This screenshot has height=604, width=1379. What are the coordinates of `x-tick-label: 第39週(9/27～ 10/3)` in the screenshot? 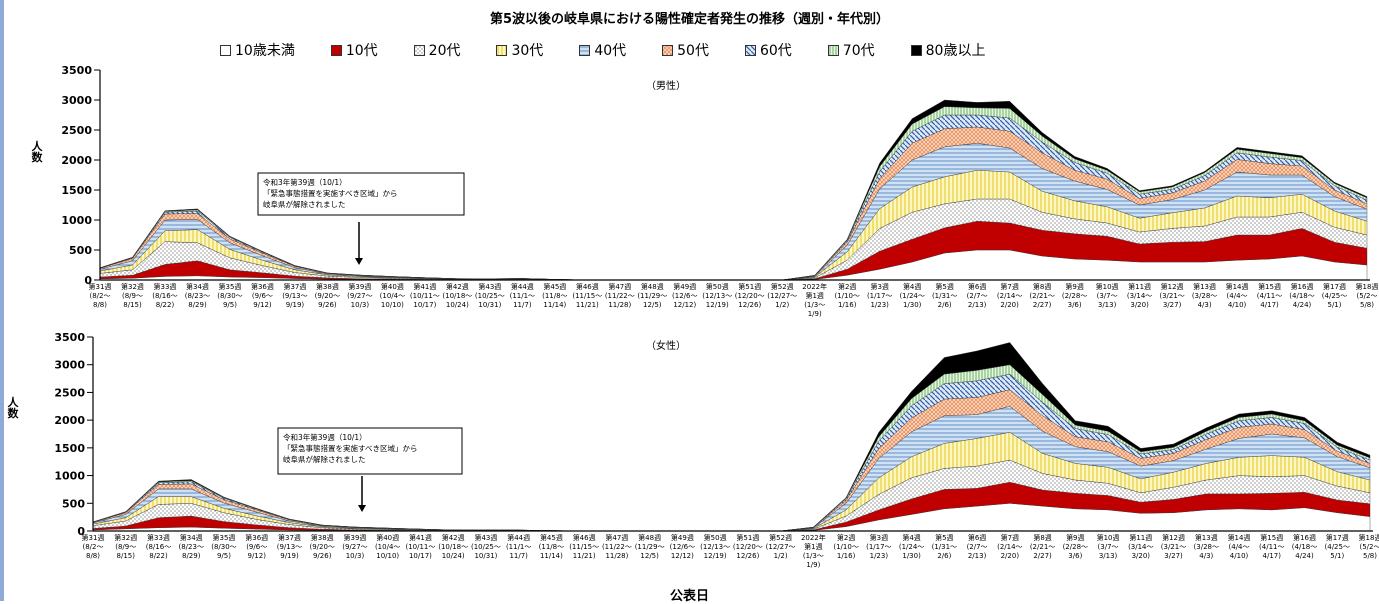 It's located at (359, 295).